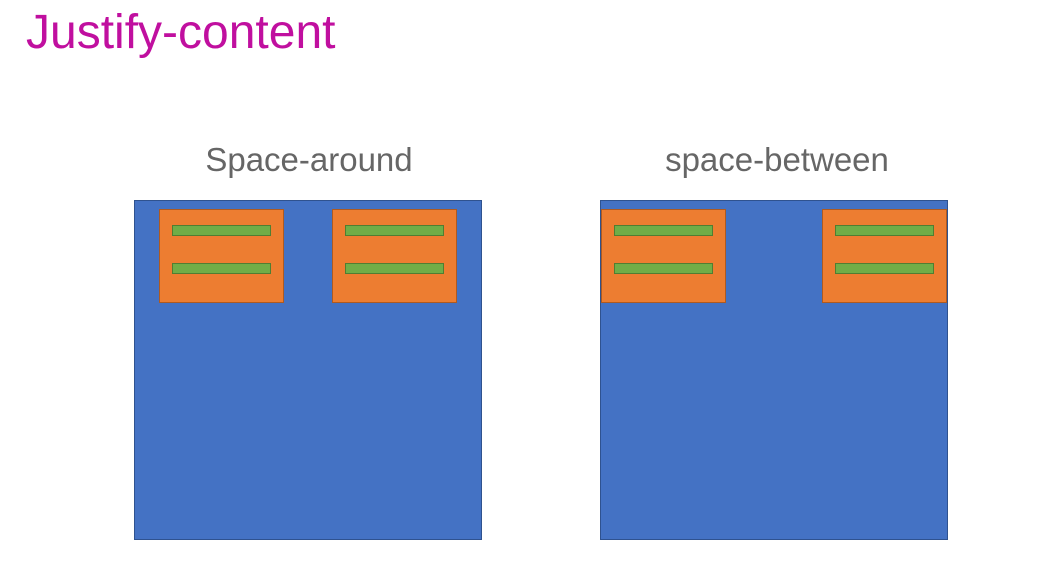  I want to click on space-between-caption: space-between, so click(777, 159).